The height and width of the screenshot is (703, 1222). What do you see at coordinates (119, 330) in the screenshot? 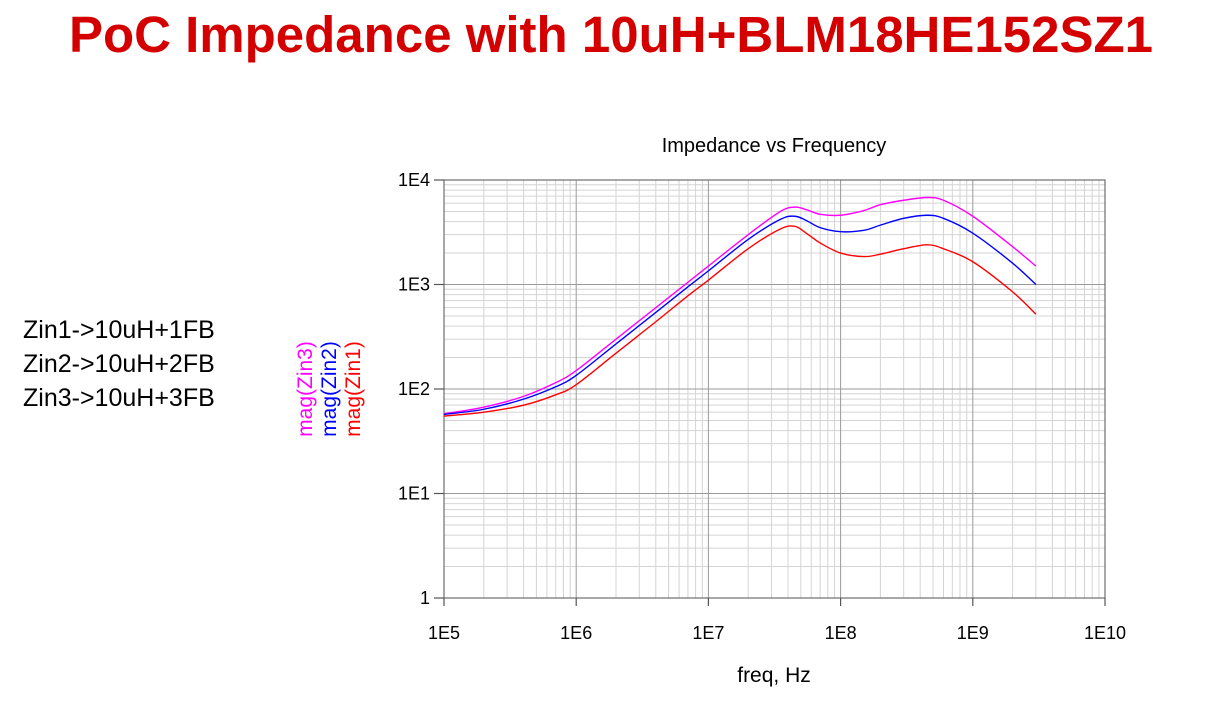
I see `note-line: Zin1->10uH+1FB` at bounding box center [119, 330].